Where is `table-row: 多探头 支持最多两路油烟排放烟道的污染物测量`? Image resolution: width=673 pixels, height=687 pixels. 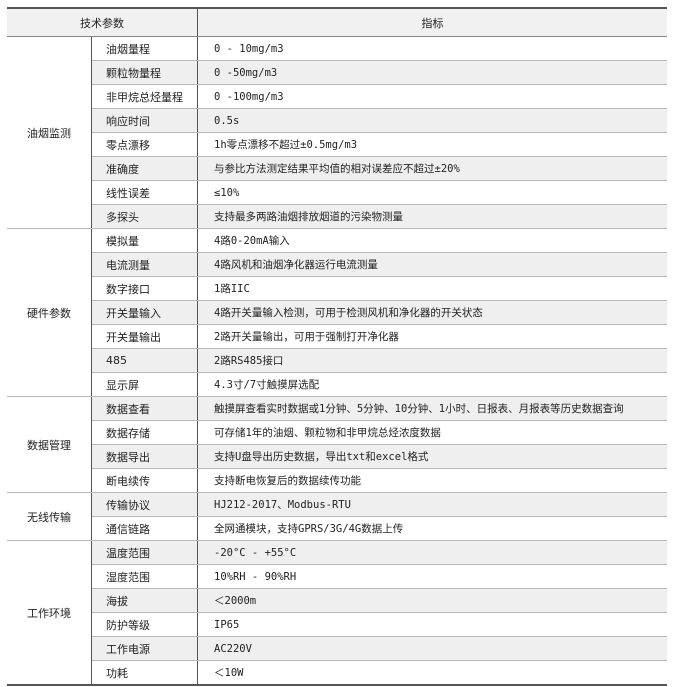
table-row: 多探头 支持最多两路油烟排放烟道的污染物测量 is located at coordinates (337, 216).